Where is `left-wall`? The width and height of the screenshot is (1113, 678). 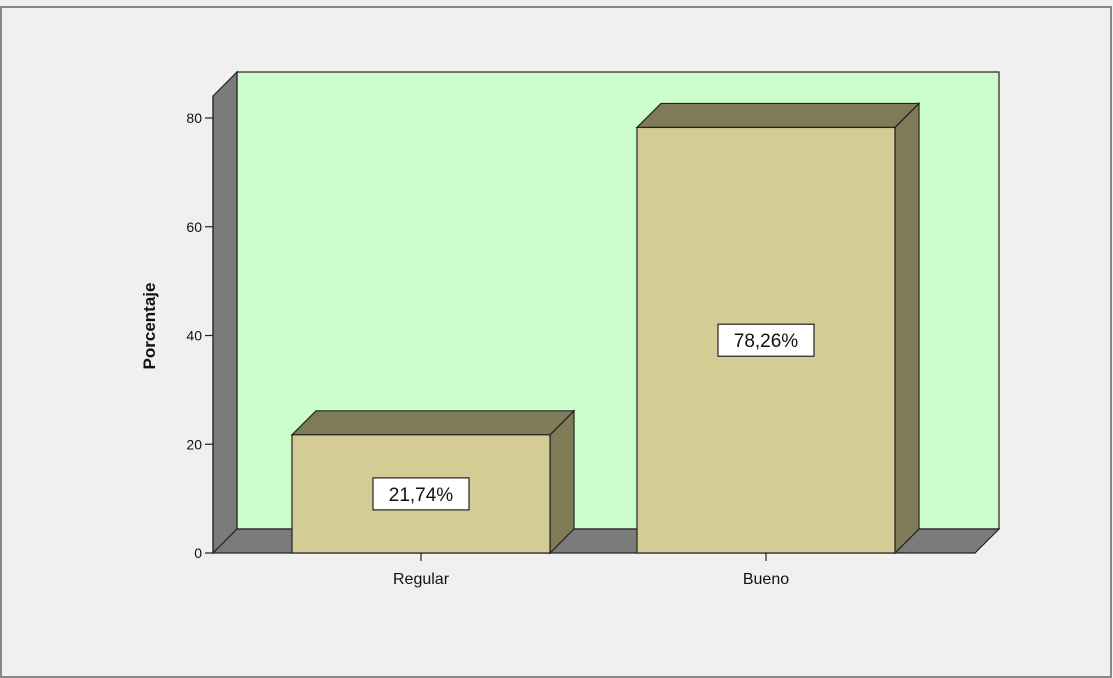 left-wall is located at coordinates (225, 312).